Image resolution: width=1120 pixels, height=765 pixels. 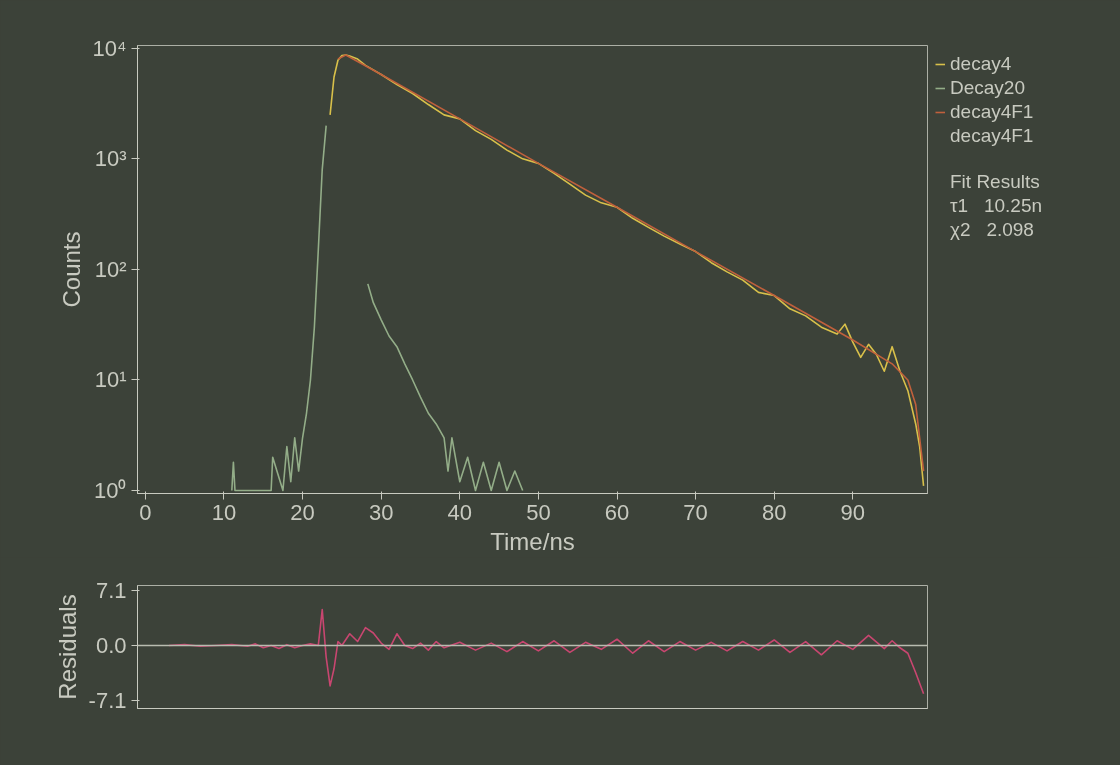 I want to click on text: decay4F1, so click(x=992, y=136).